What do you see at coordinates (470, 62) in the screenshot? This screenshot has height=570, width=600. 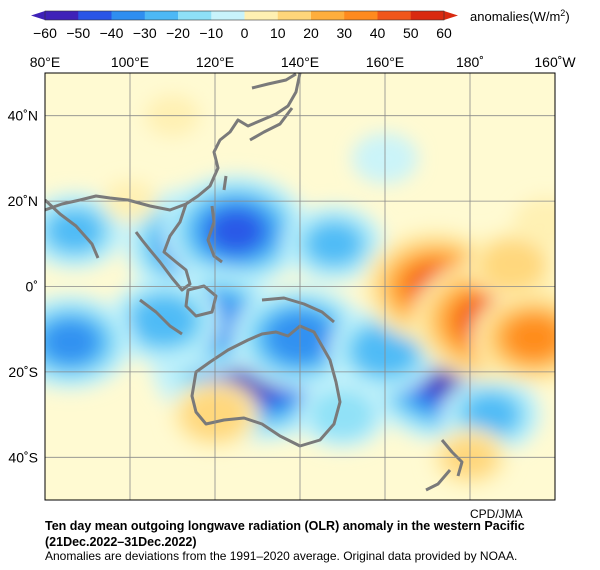 I see `longitude-label: 180˚` at bounding box center [470, 62].